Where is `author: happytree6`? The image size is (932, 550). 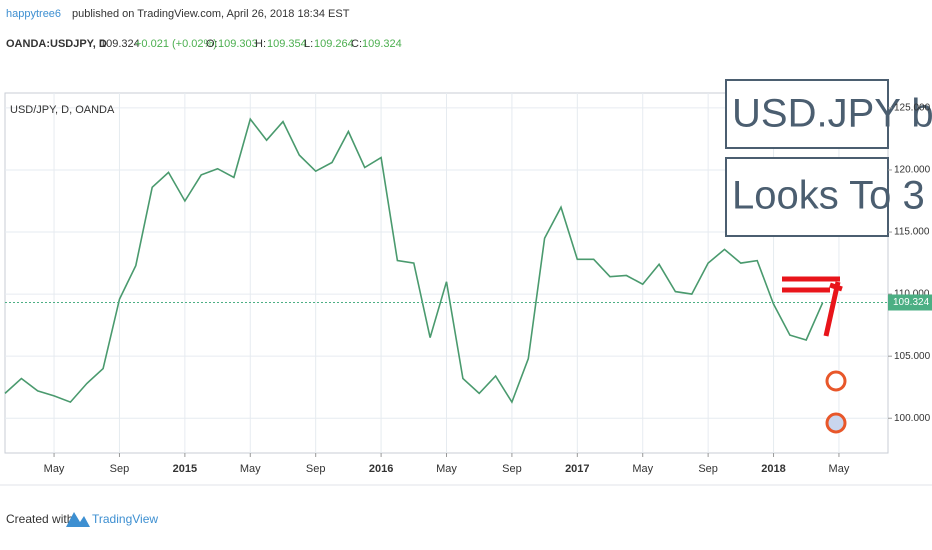
author: happytree6 is located at coordinates (33, 14).